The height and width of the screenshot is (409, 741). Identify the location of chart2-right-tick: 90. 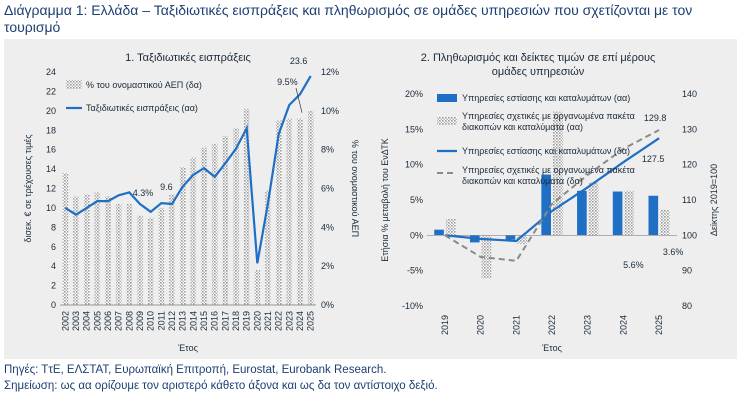
(687, 271).